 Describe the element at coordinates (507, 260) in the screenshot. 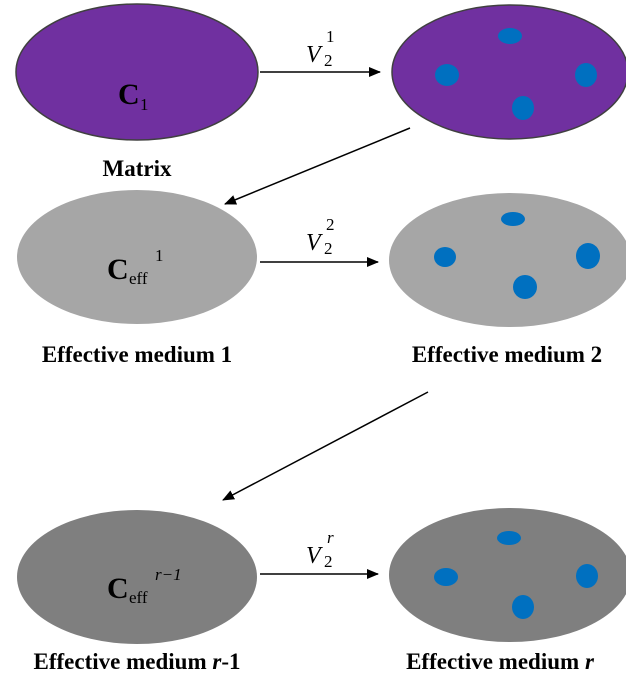

I see `medium-2-ellipse` at that location.